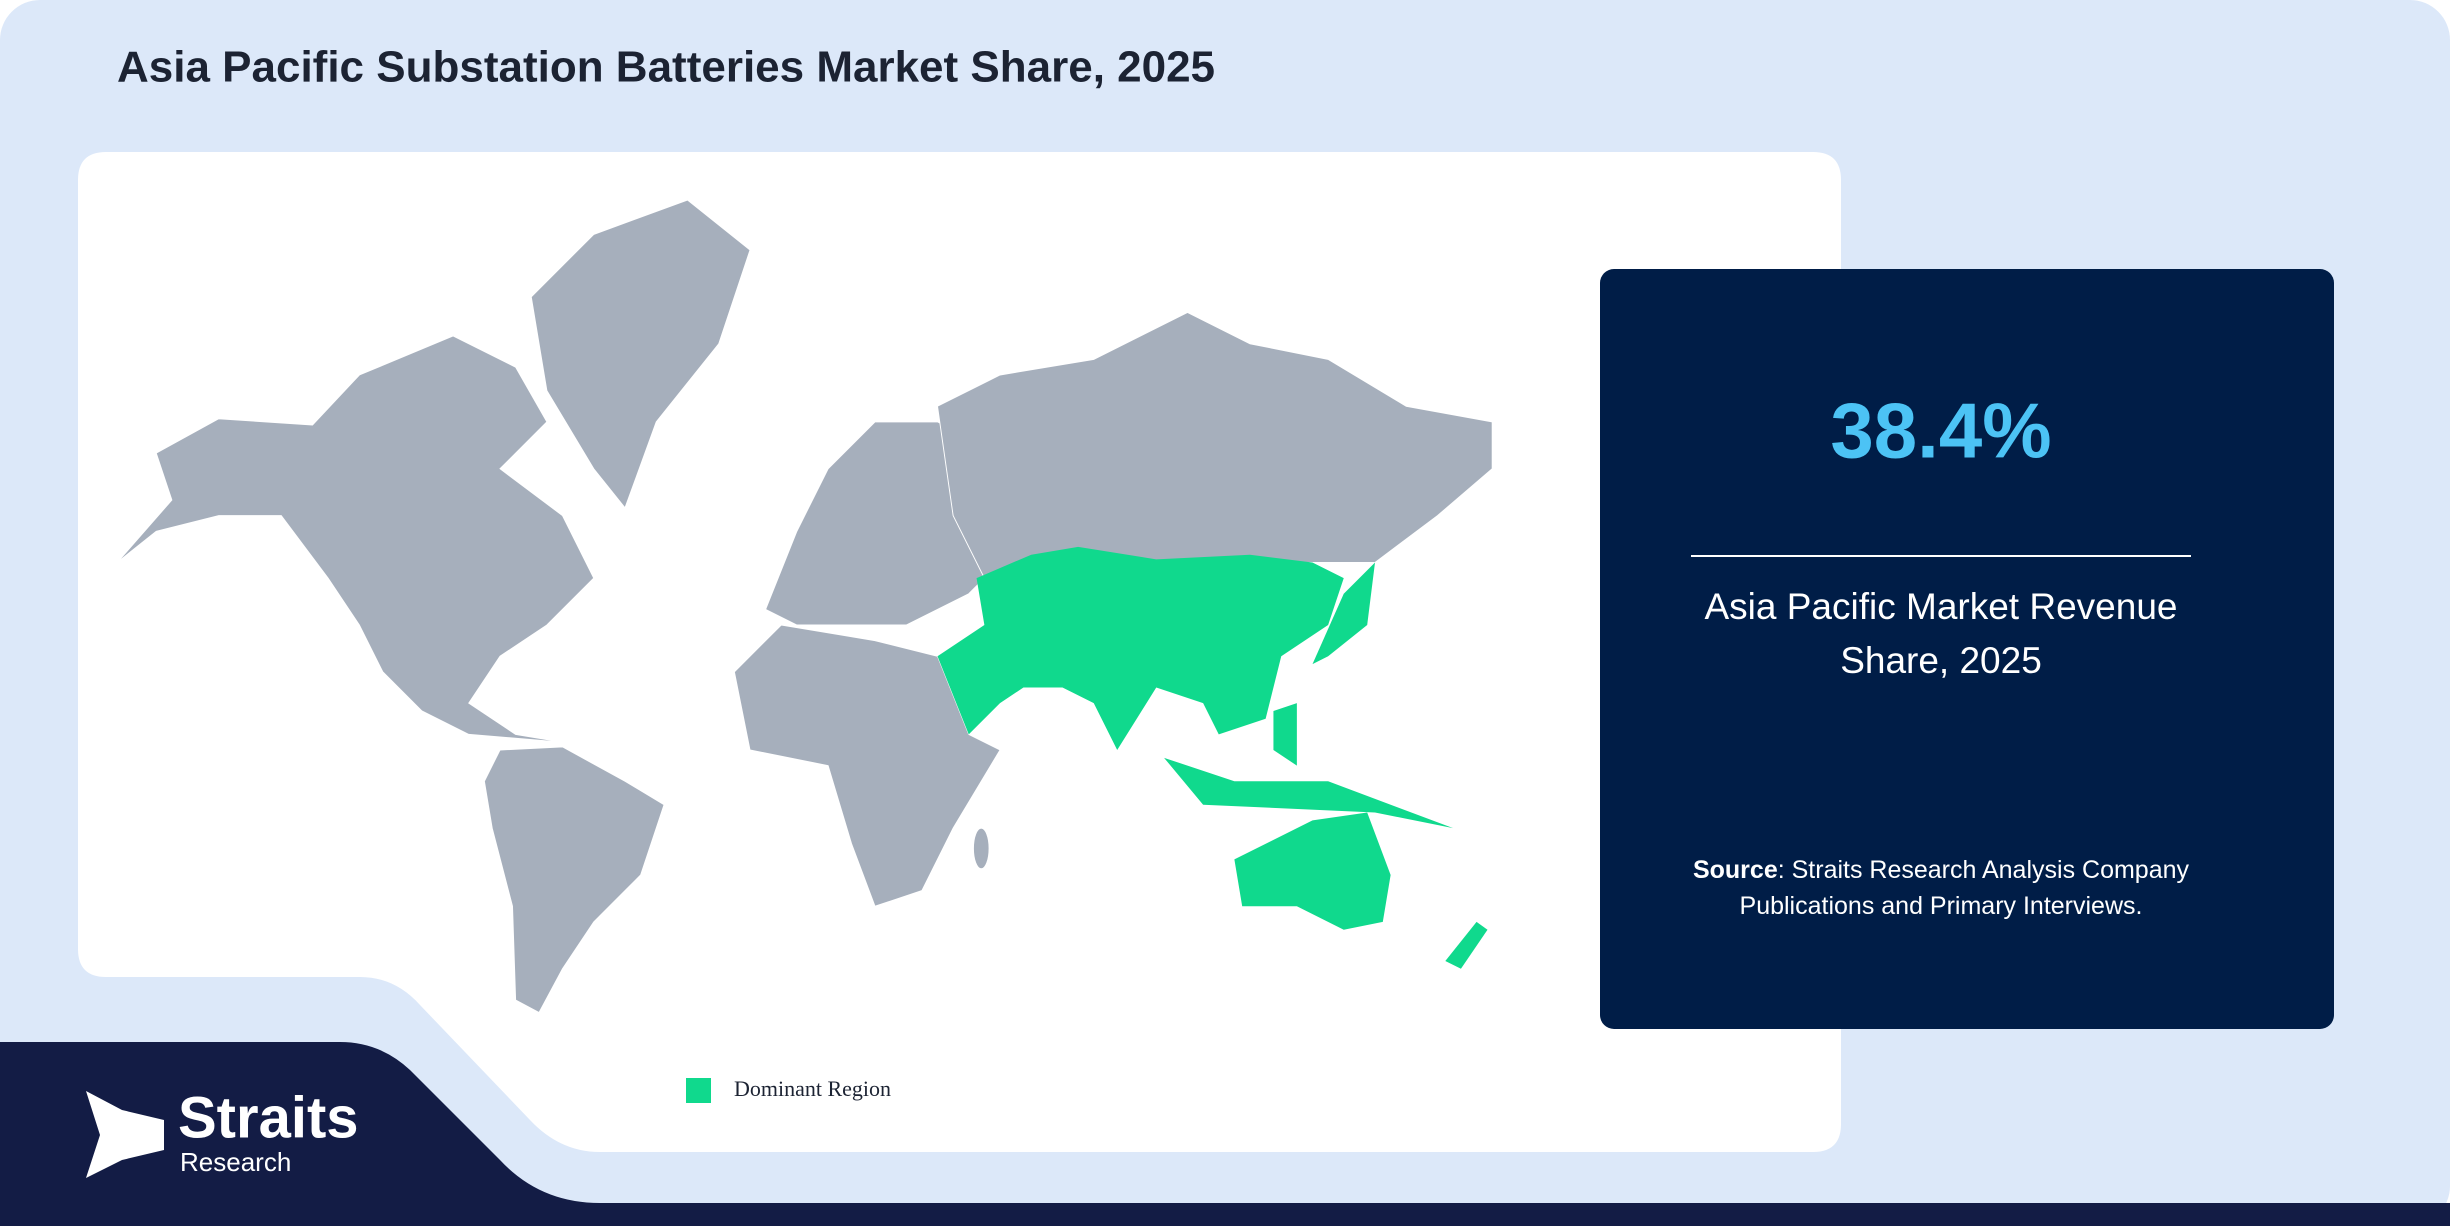 The width and height of the screenshot is (2450, 1226). I want to click on north-america, so click(355, 539).